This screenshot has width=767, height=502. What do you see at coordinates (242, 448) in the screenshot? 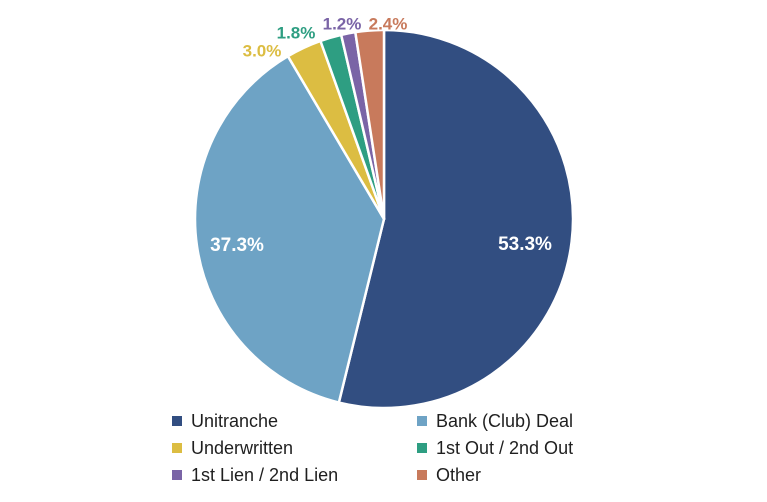
I see `legend-label-underwritten: Underwritten` at bounding box center [242, 448].